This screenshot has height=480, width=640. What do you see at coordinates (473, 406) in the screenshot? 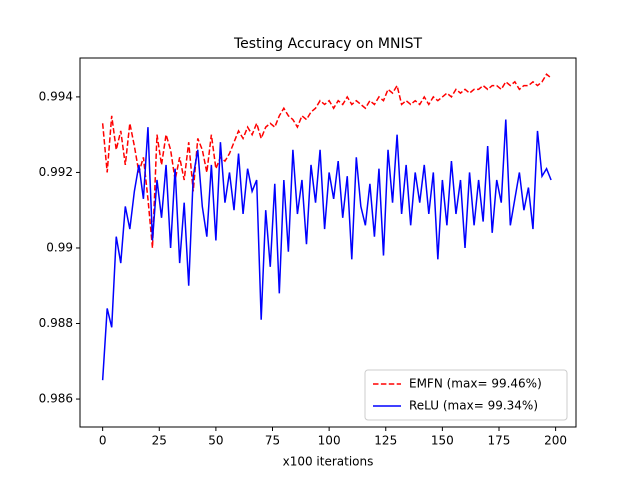
I see `legend-label: ReLU (max= 99.34%)` at bounding box center [473, 406].